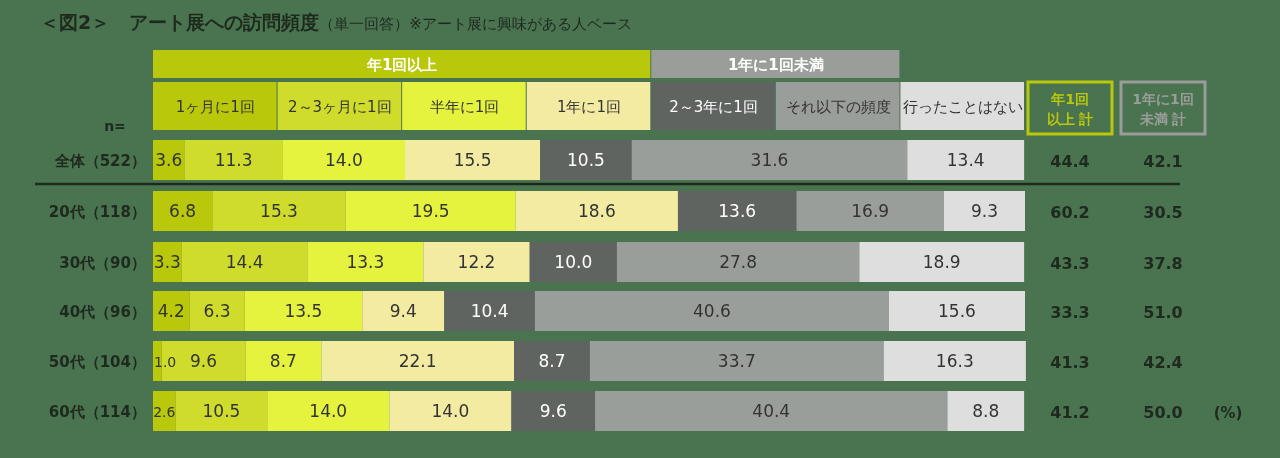 The image size is (1280, 458). What do you see at coordinates (1070, 362) in the screenshot?
I see `text: 41.3` at bounding box center [1070, 362].